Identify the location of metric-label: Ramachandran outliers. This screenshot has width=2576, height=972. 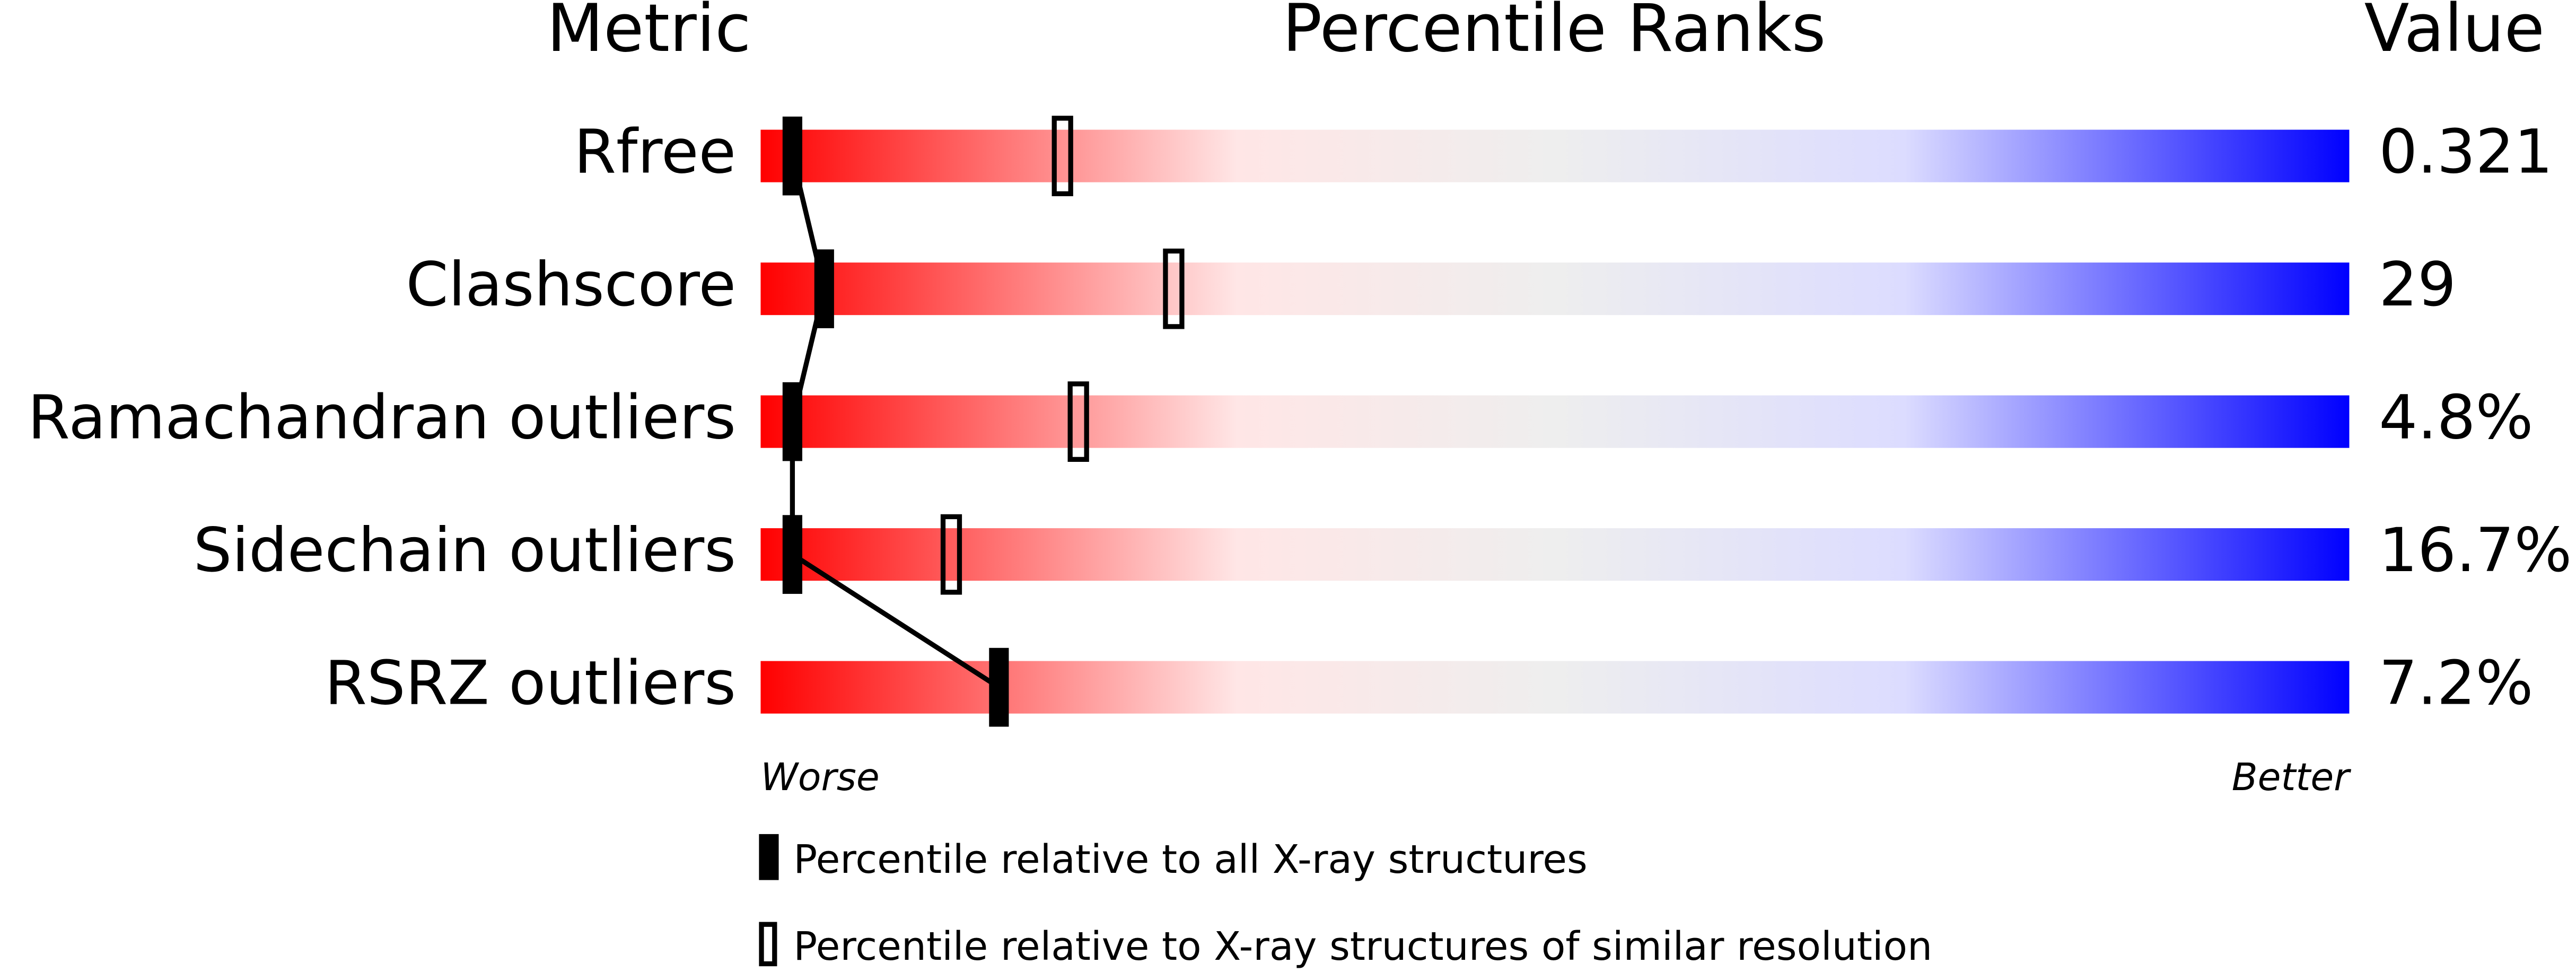
(382, 417).